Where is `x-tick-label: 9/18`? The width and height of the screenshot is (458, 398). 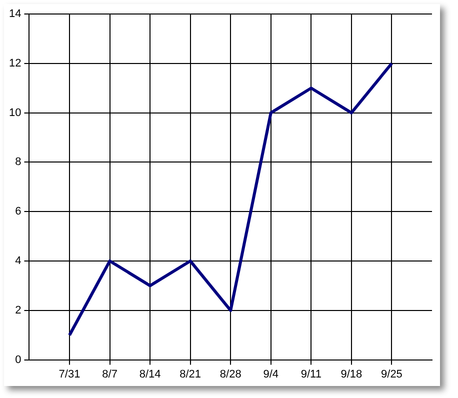 x-tick-label: 9/18 is located at coordinates (351, 374).